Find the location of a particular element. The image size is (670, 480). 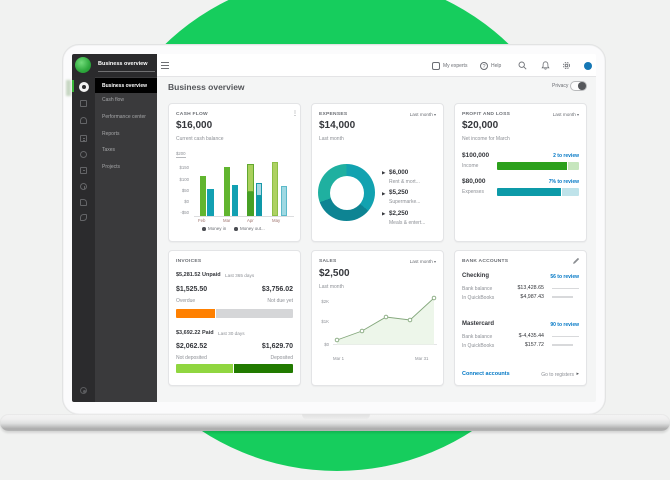

svg-text: $2K is located at coordinates (325, 301).